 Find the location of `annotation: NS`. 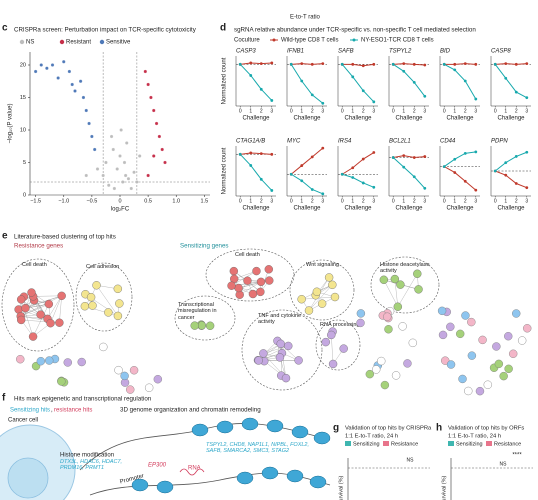

annotation: NS is located at coordinates (411, 460).